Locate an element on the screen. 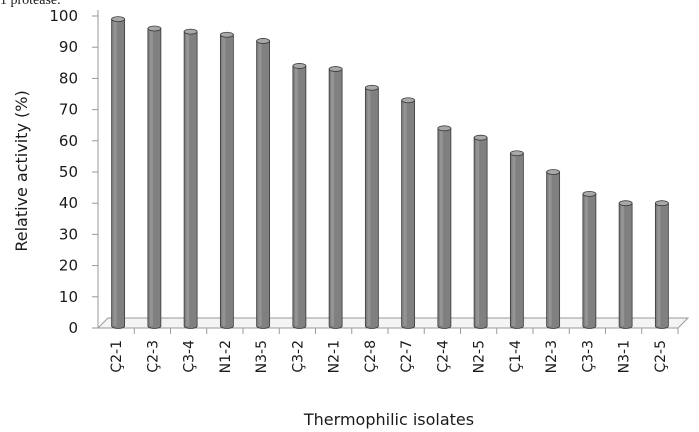 The width and height of the screenshot is (699, 432). y-tick-label: 60 is located at coordinates (68, 141).